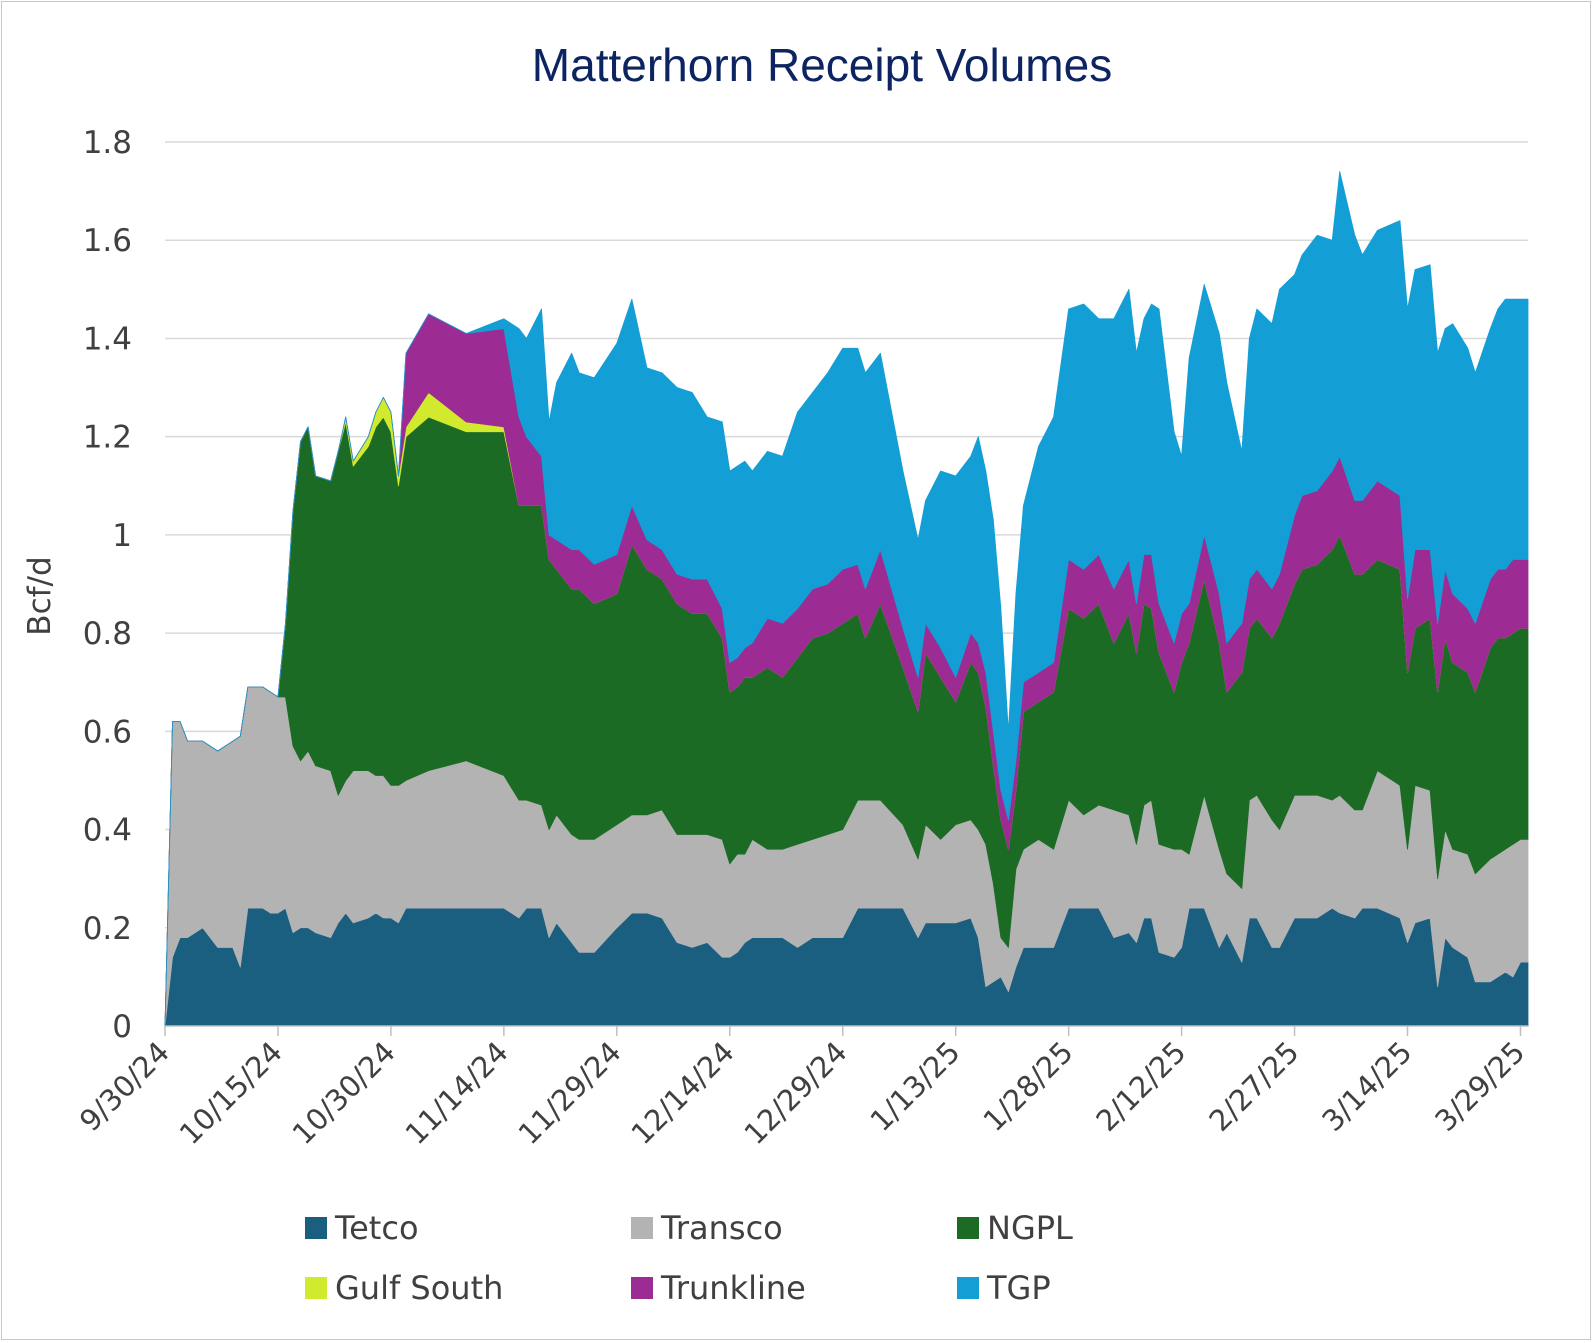  Describe the element at coordinates (722, 1228) in the screenshot. I see `legend-label: Transco` at that location.